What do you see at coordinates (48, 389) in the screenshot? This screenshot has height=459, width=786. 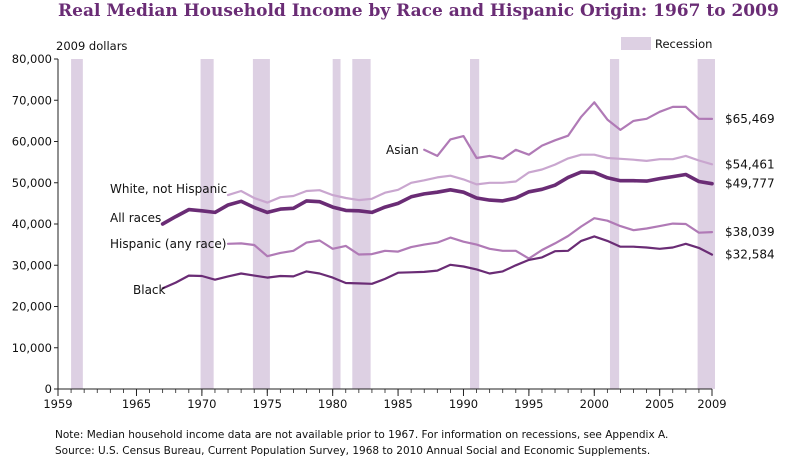 I see `y-tick-label: 0` at bounding box center [48, 389].